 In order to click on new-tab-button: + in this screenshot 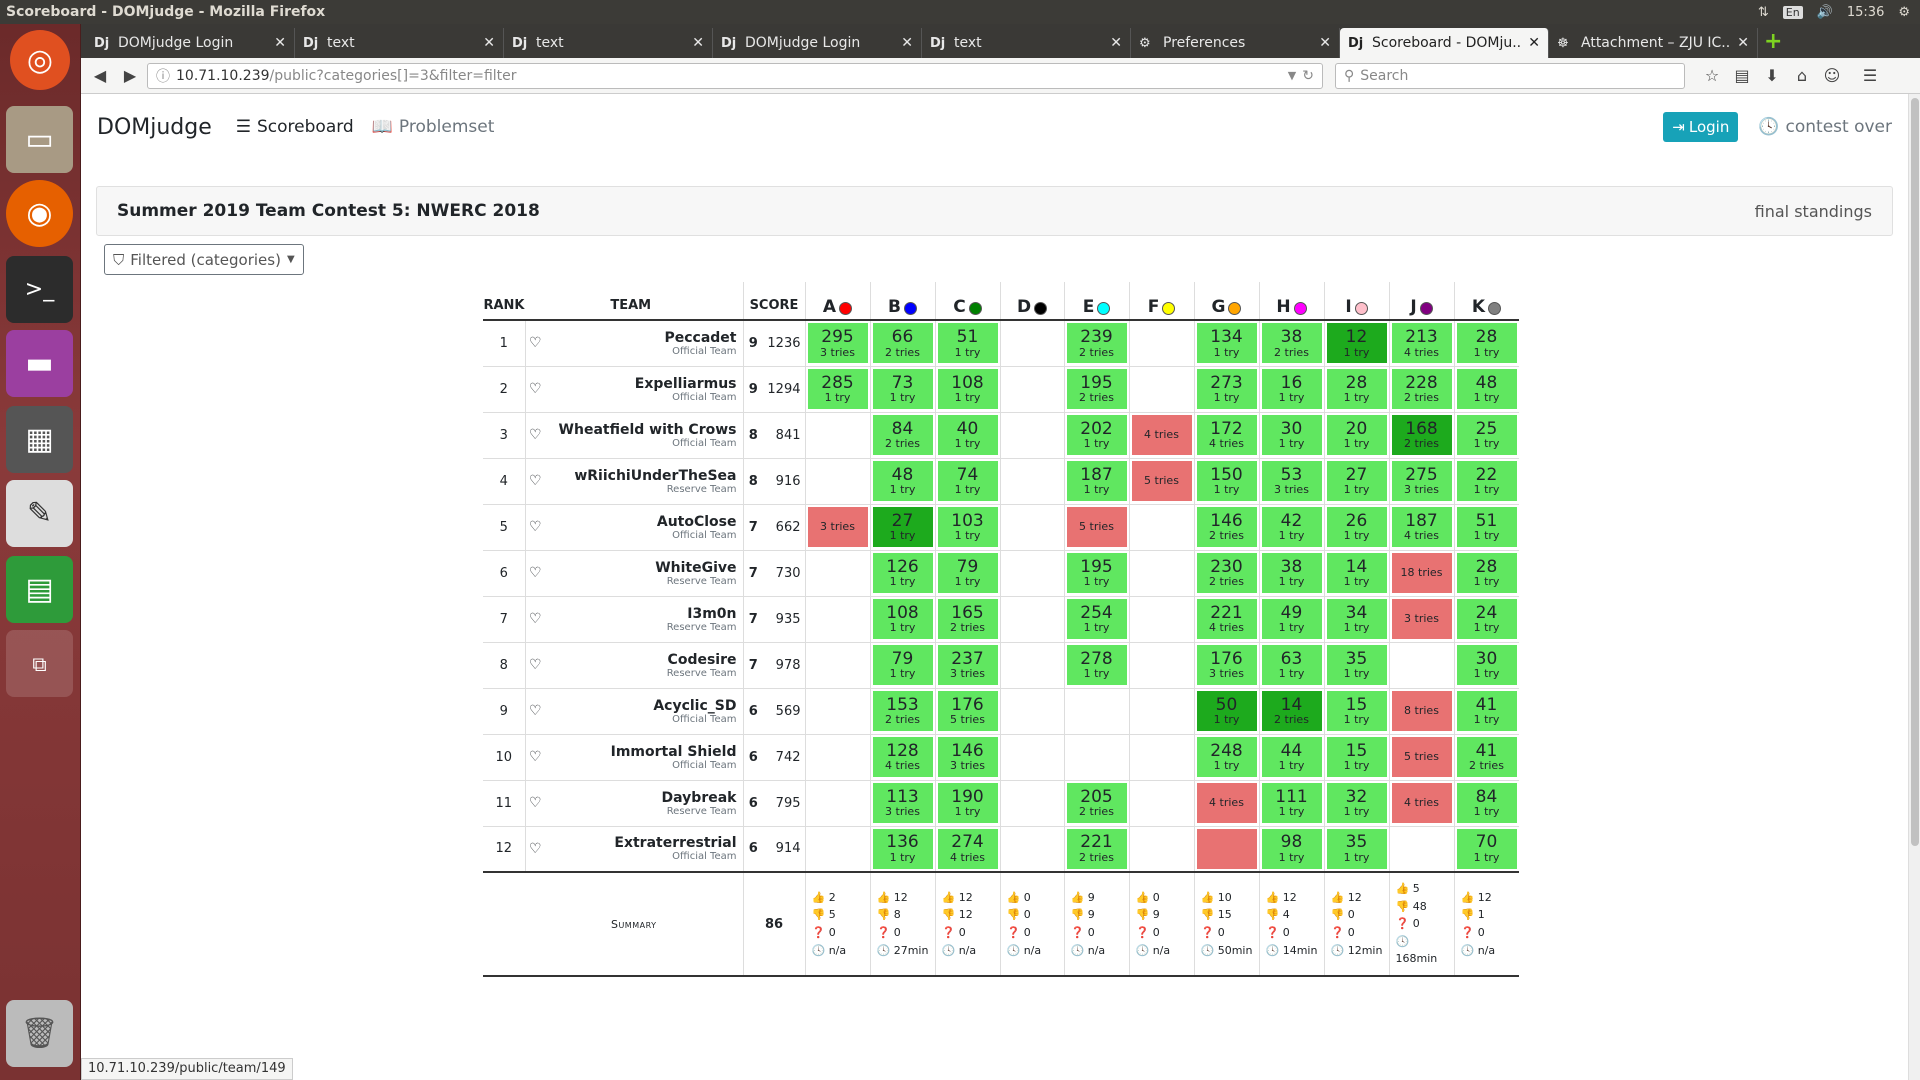, I will do `click(1773, 41)`.